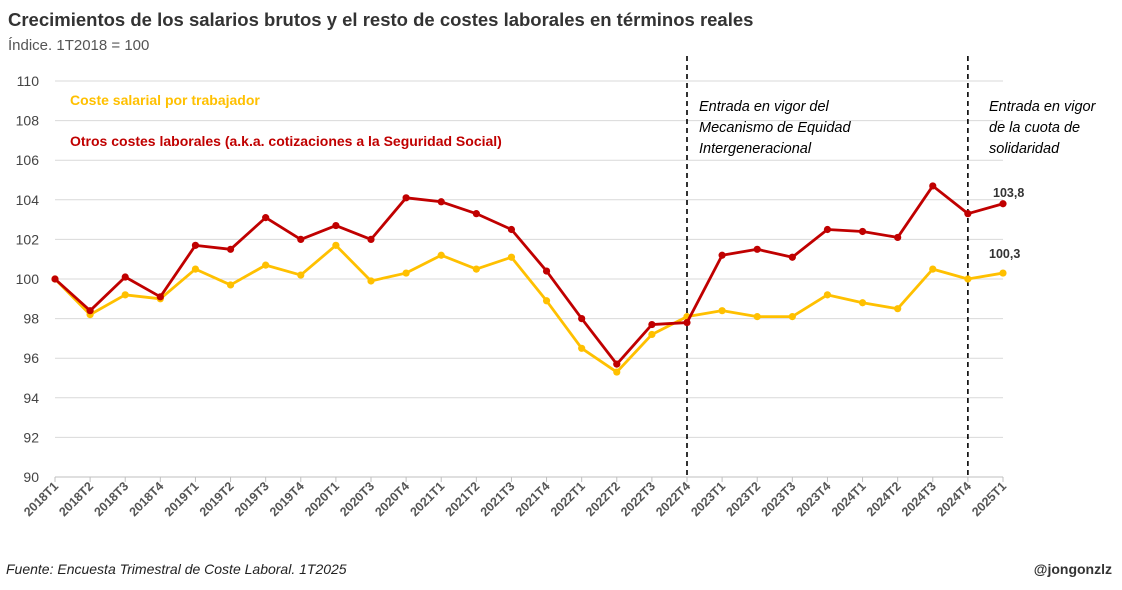 This screenshot has height=590, width=1122. Describe the element at coordinates (28, 81) in the screenshot. I see `y-tick-label: 110` at that location.